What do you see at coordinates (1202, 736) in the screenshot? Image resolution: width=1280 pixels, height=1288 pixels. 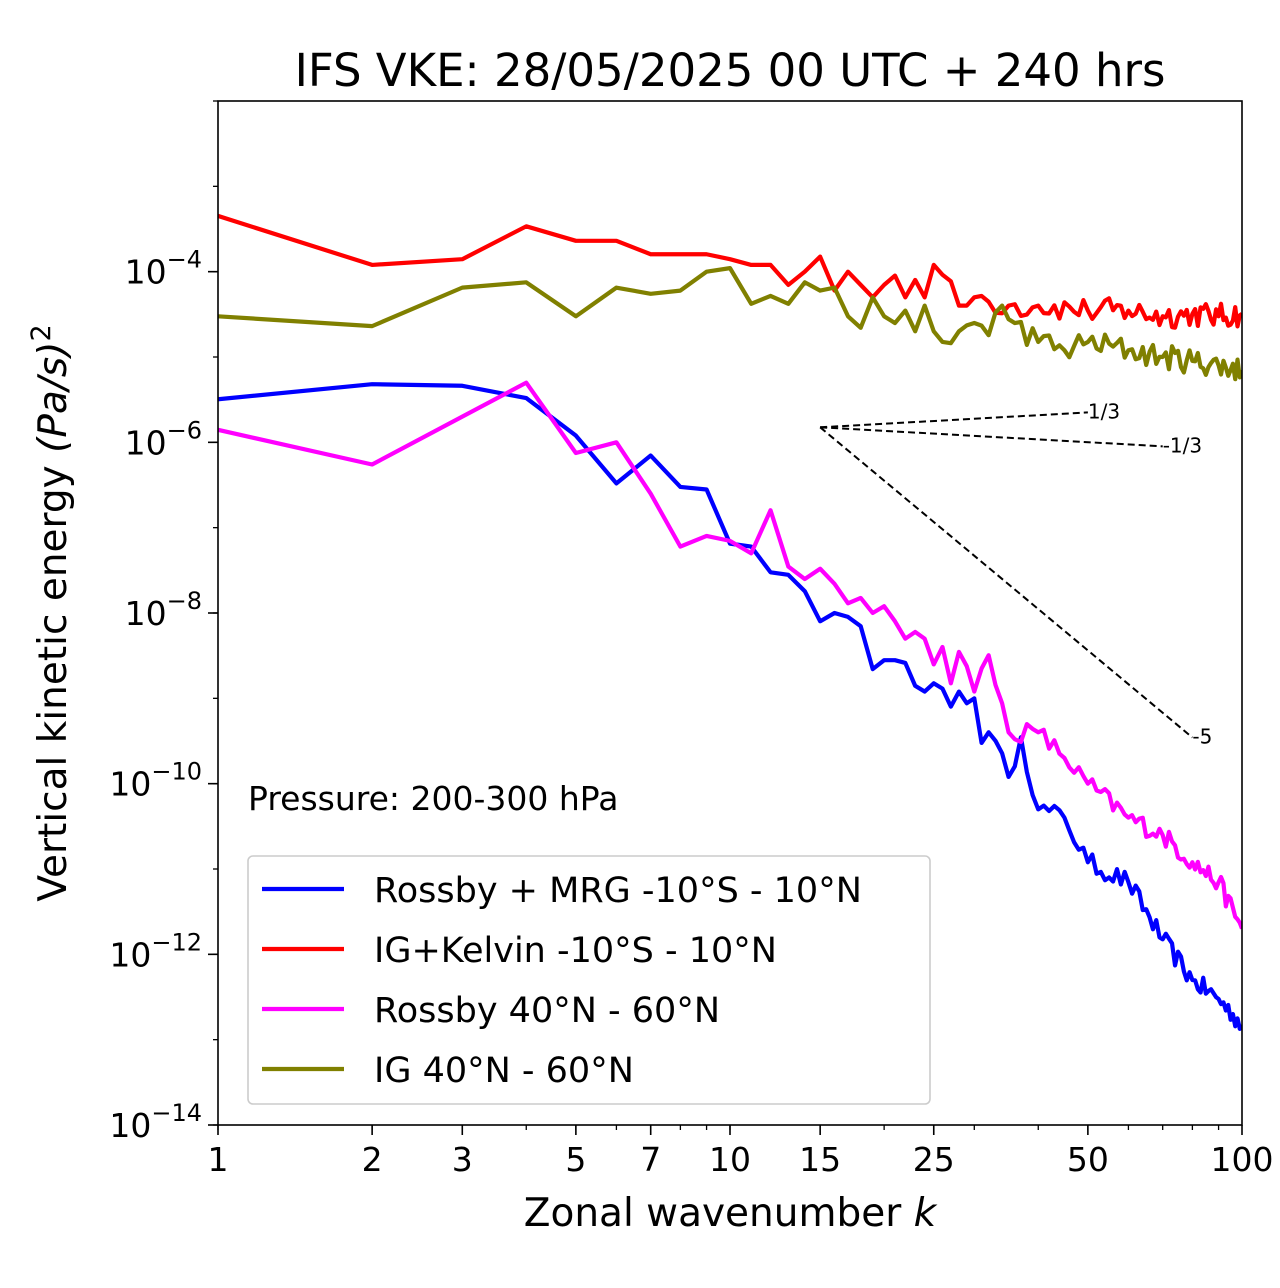 I see `slope-label-2: -5` at bounding box center [1202, 736].